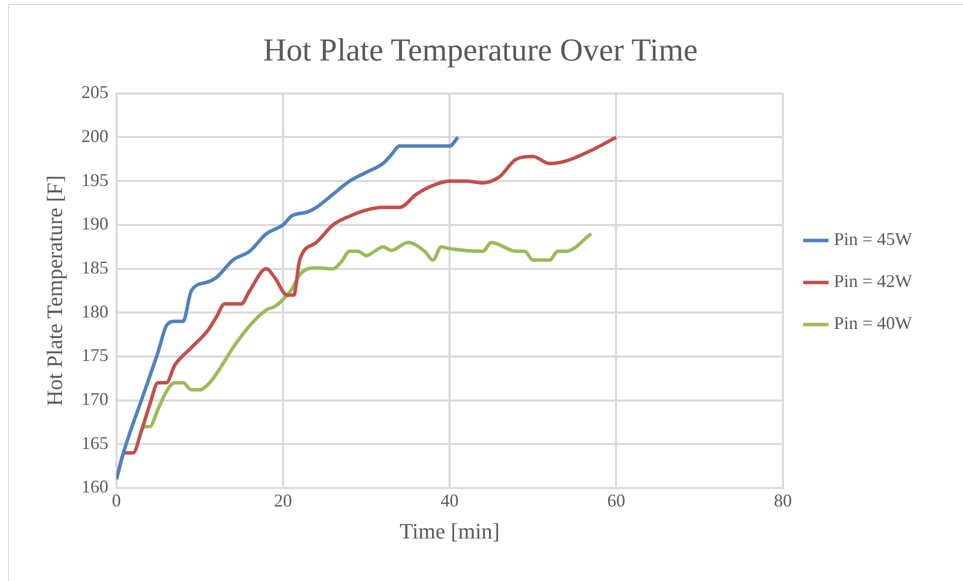  Describe the element at coordinates (873, 281) in the screenshot. I see `legend-label: Pin = 42W` at that location.